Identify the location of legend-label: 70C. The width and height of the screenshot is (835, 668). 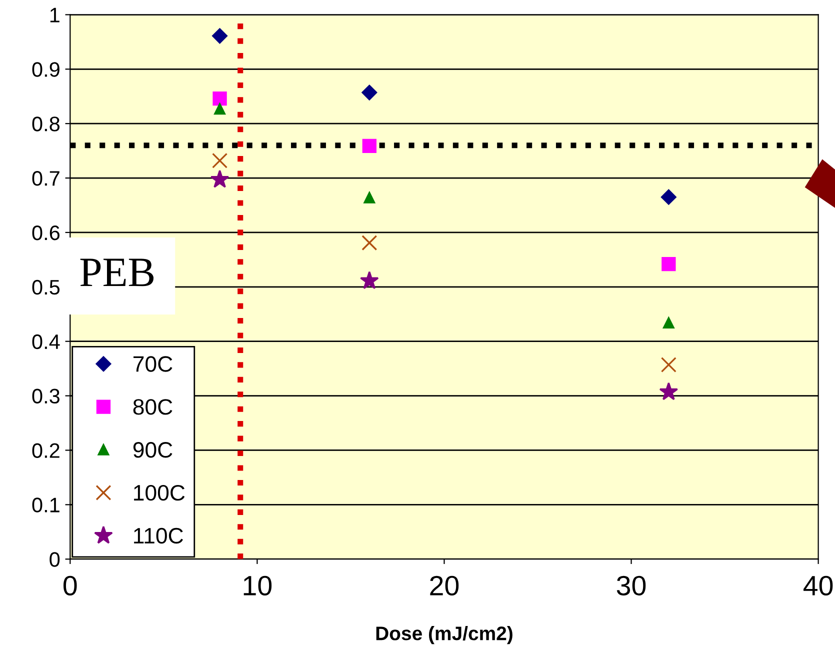
(153, 364).